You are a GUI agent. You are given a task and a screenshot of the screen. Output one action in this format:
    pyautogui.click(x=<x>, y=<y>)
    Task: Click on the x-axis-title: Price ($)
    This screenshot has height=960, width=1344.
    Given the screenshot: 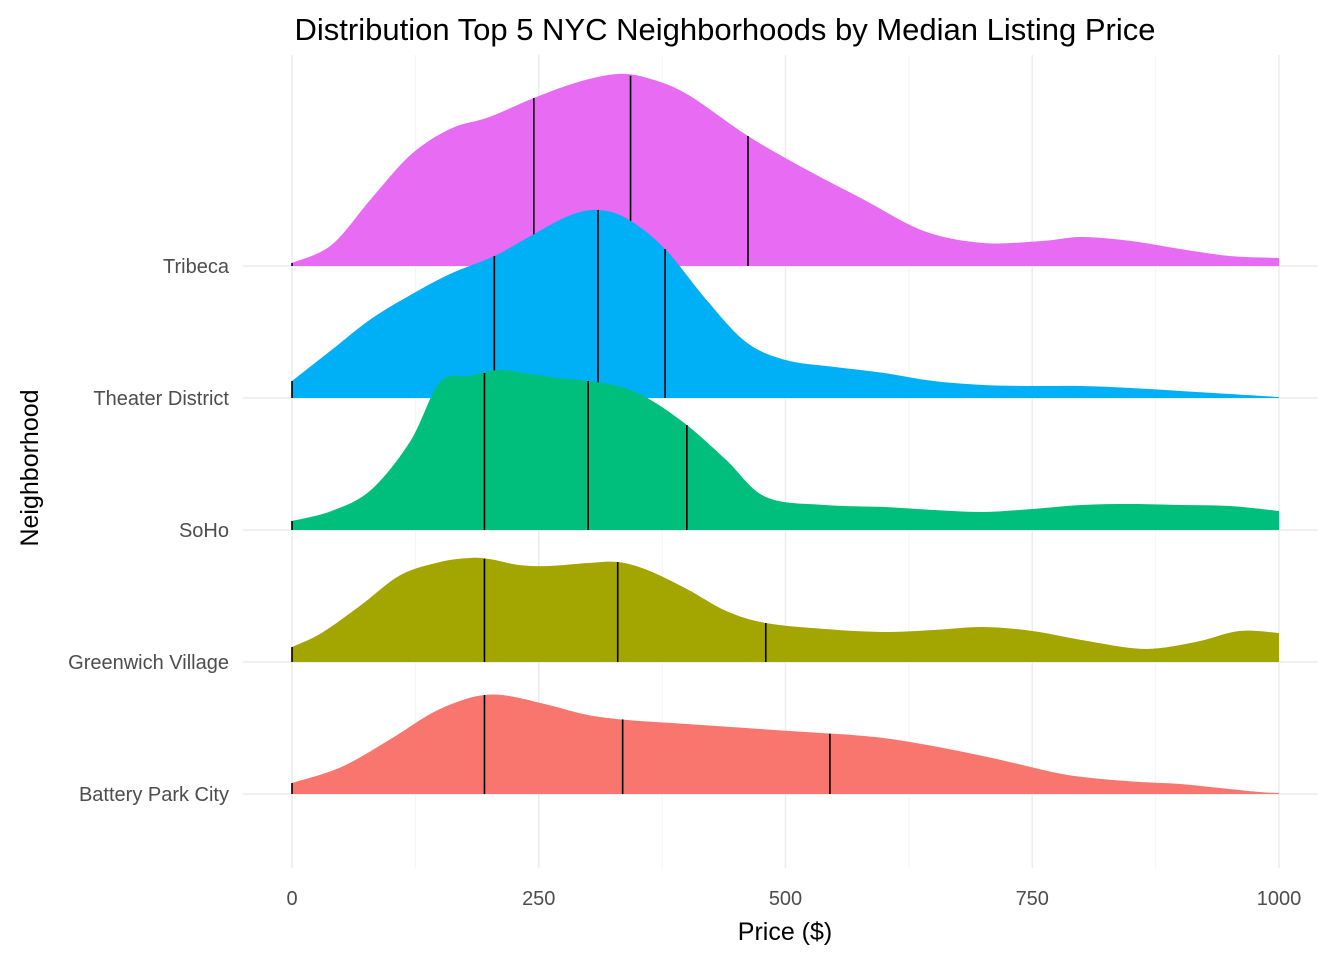 What is the action you would take?
    pyautogui.click(x=785, y=932)
    